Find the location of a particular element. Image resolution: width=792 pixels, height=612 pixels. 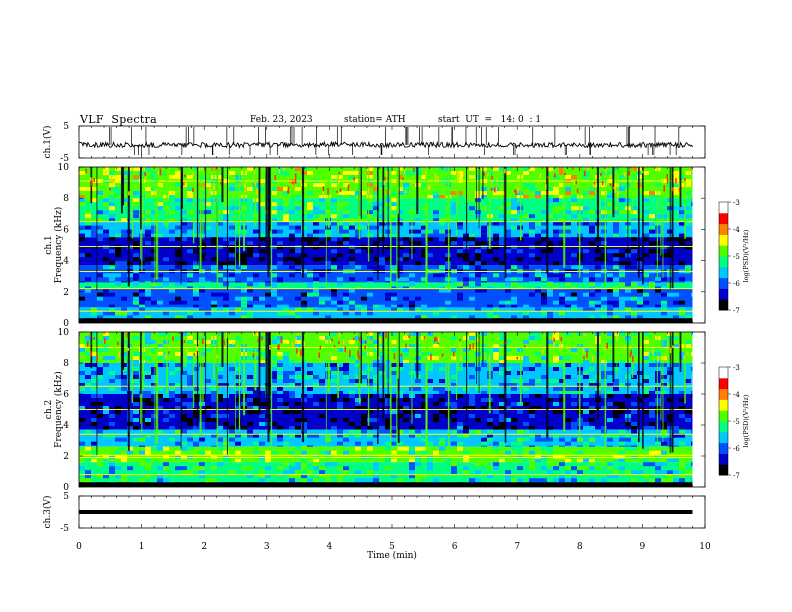

ch2-spectrogram-hotspot is located at coordinates (489, 358).